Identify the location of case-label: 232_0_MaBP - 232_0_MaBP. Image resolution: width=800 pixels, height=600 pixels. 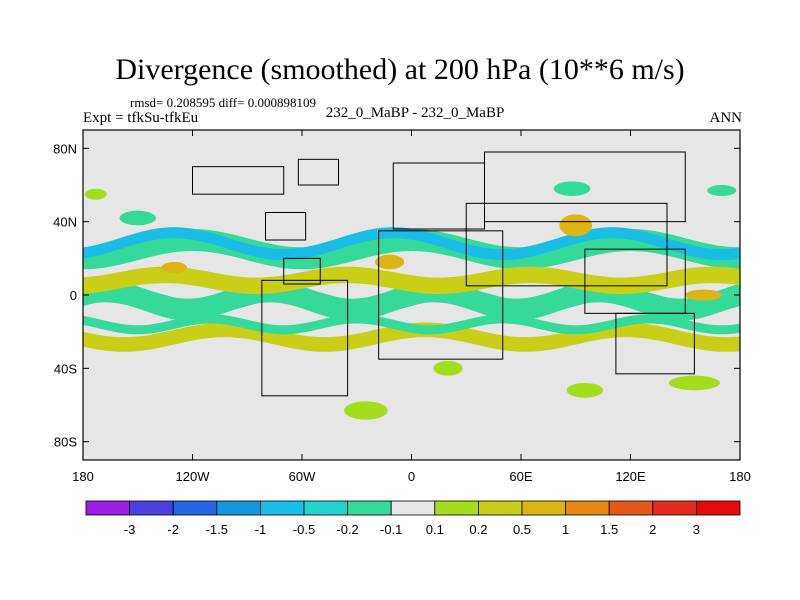
(415, 113).